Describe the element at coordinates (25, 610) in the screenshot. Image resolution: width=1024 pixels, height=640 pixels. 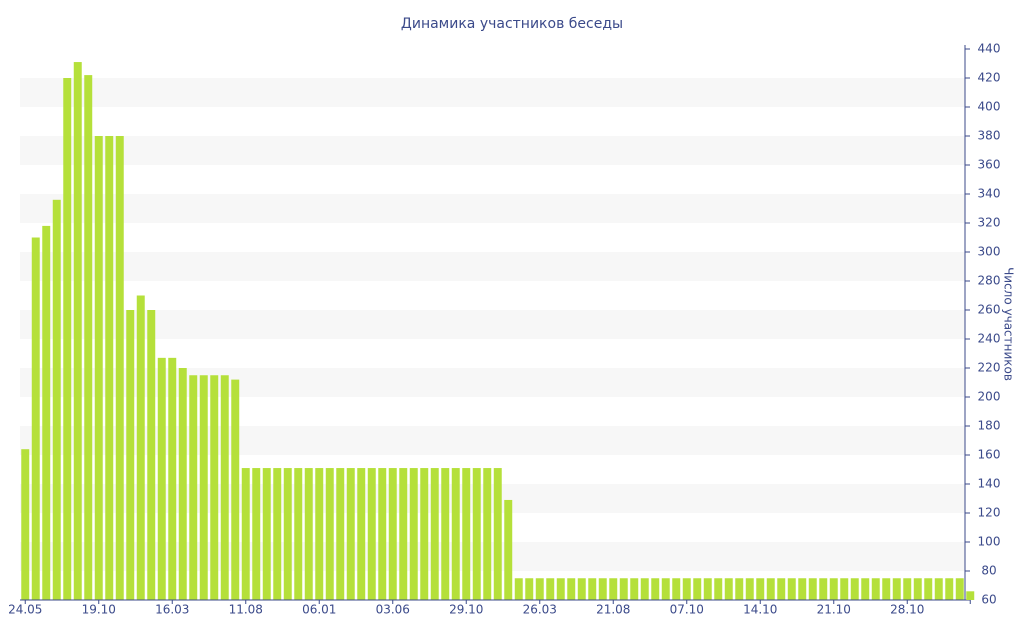
I see `x-tick-label: 24.05` at that location.